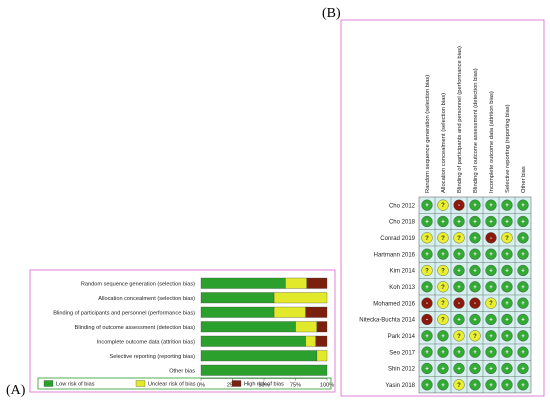 This screenshot has height=408, width=550. I want to click on category-label: Selective reporting (reporting bias), so click(152, 357).